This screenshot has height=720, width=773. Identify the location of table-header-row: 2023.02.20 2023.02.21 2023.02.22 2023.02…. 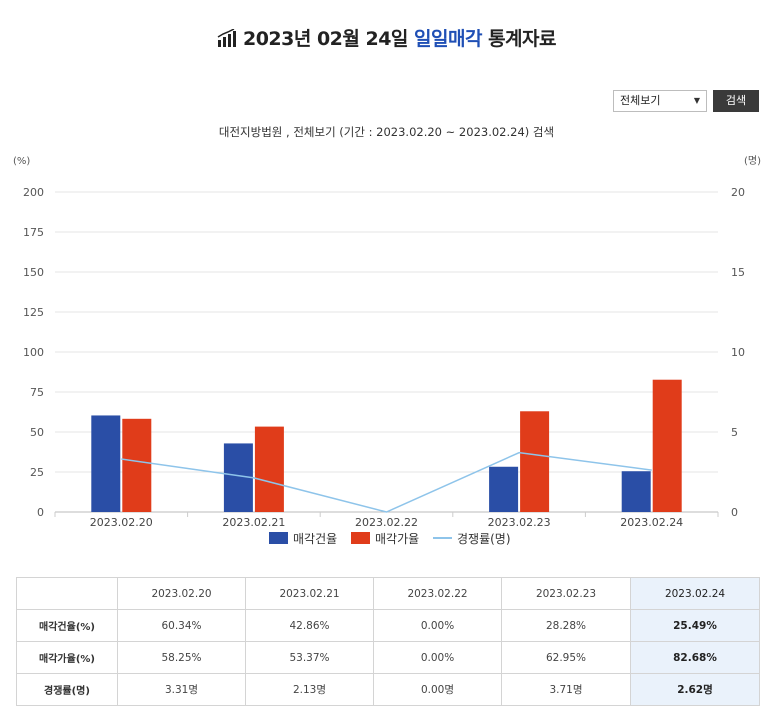
(388, 593).